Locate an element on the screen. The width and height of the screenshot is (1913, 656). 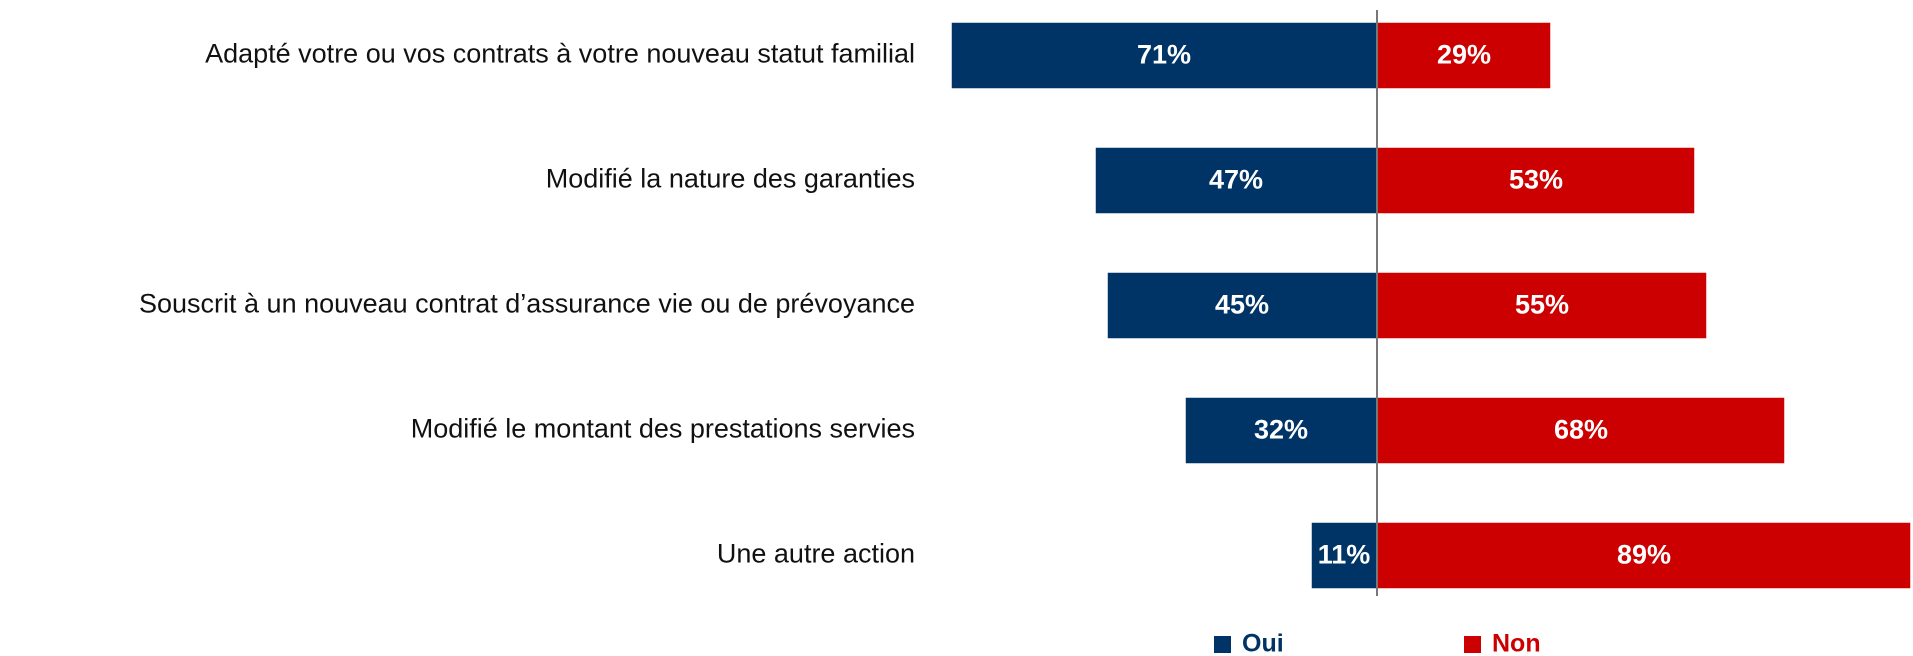
value-label: 68% is located at coordinates (1581, 430).